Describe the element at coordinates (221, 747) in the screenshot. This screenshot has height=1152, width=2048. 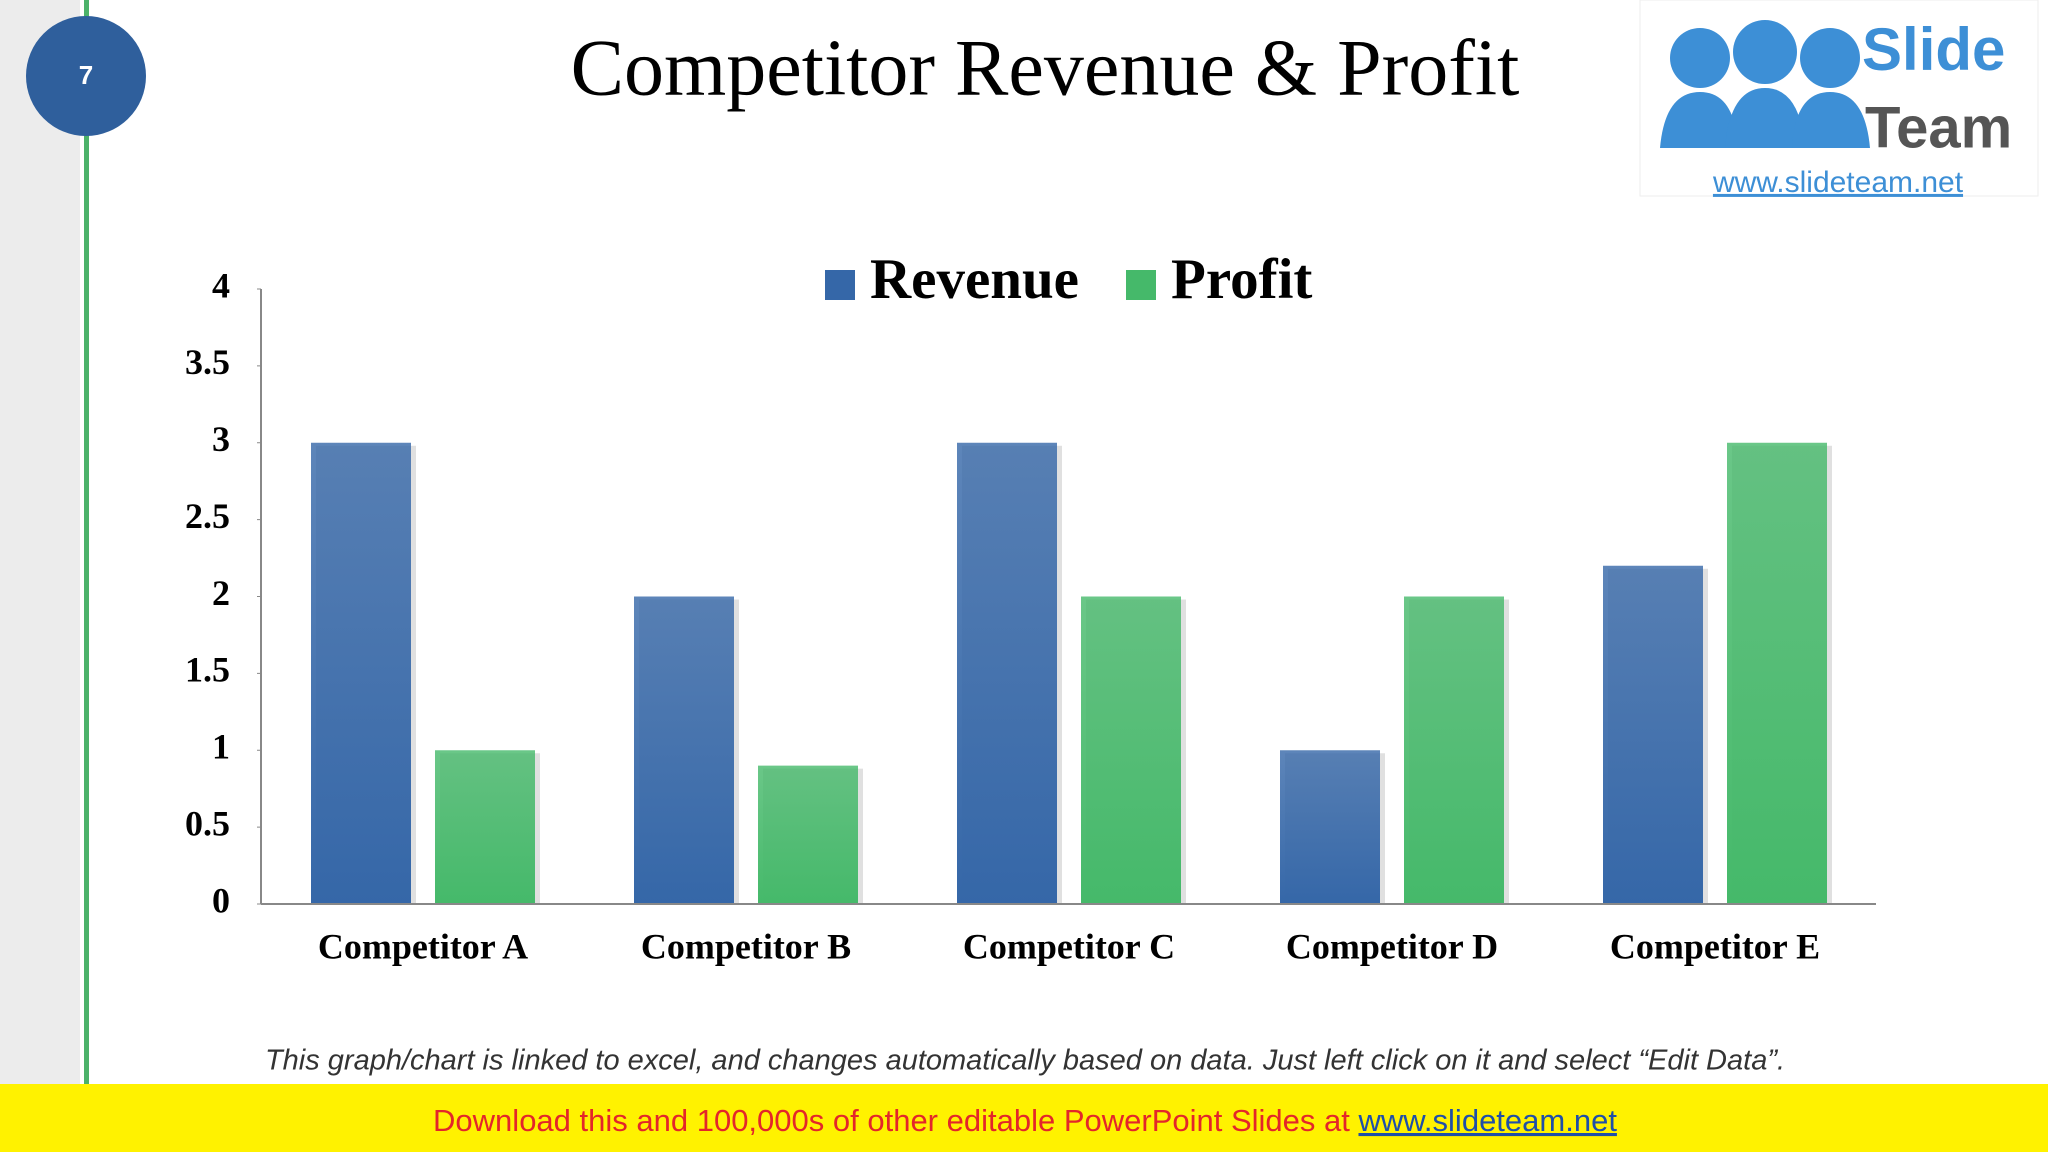
I see `y-tick-label: 1` at that location.